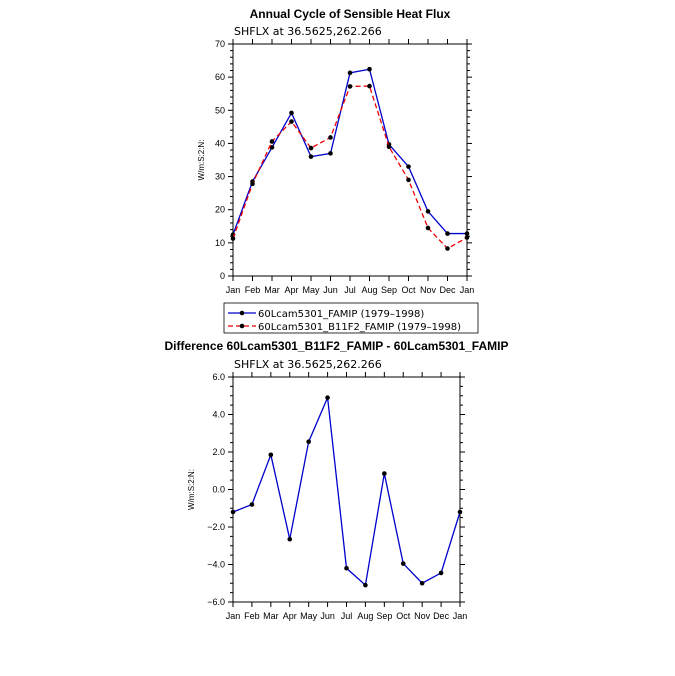 This screenshot has height=676, width=675. I want to click on y-tick-label: 30, so click(220, 177).